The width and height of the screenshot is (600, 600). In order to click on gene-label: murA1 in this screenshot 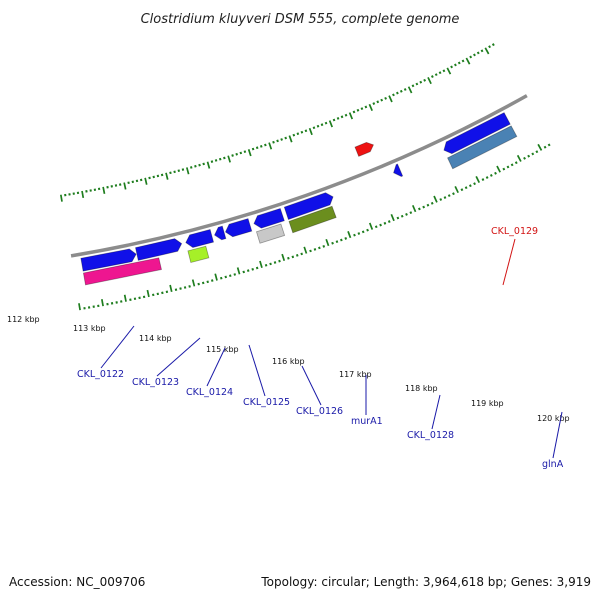, I will do `click(367, 421)`.